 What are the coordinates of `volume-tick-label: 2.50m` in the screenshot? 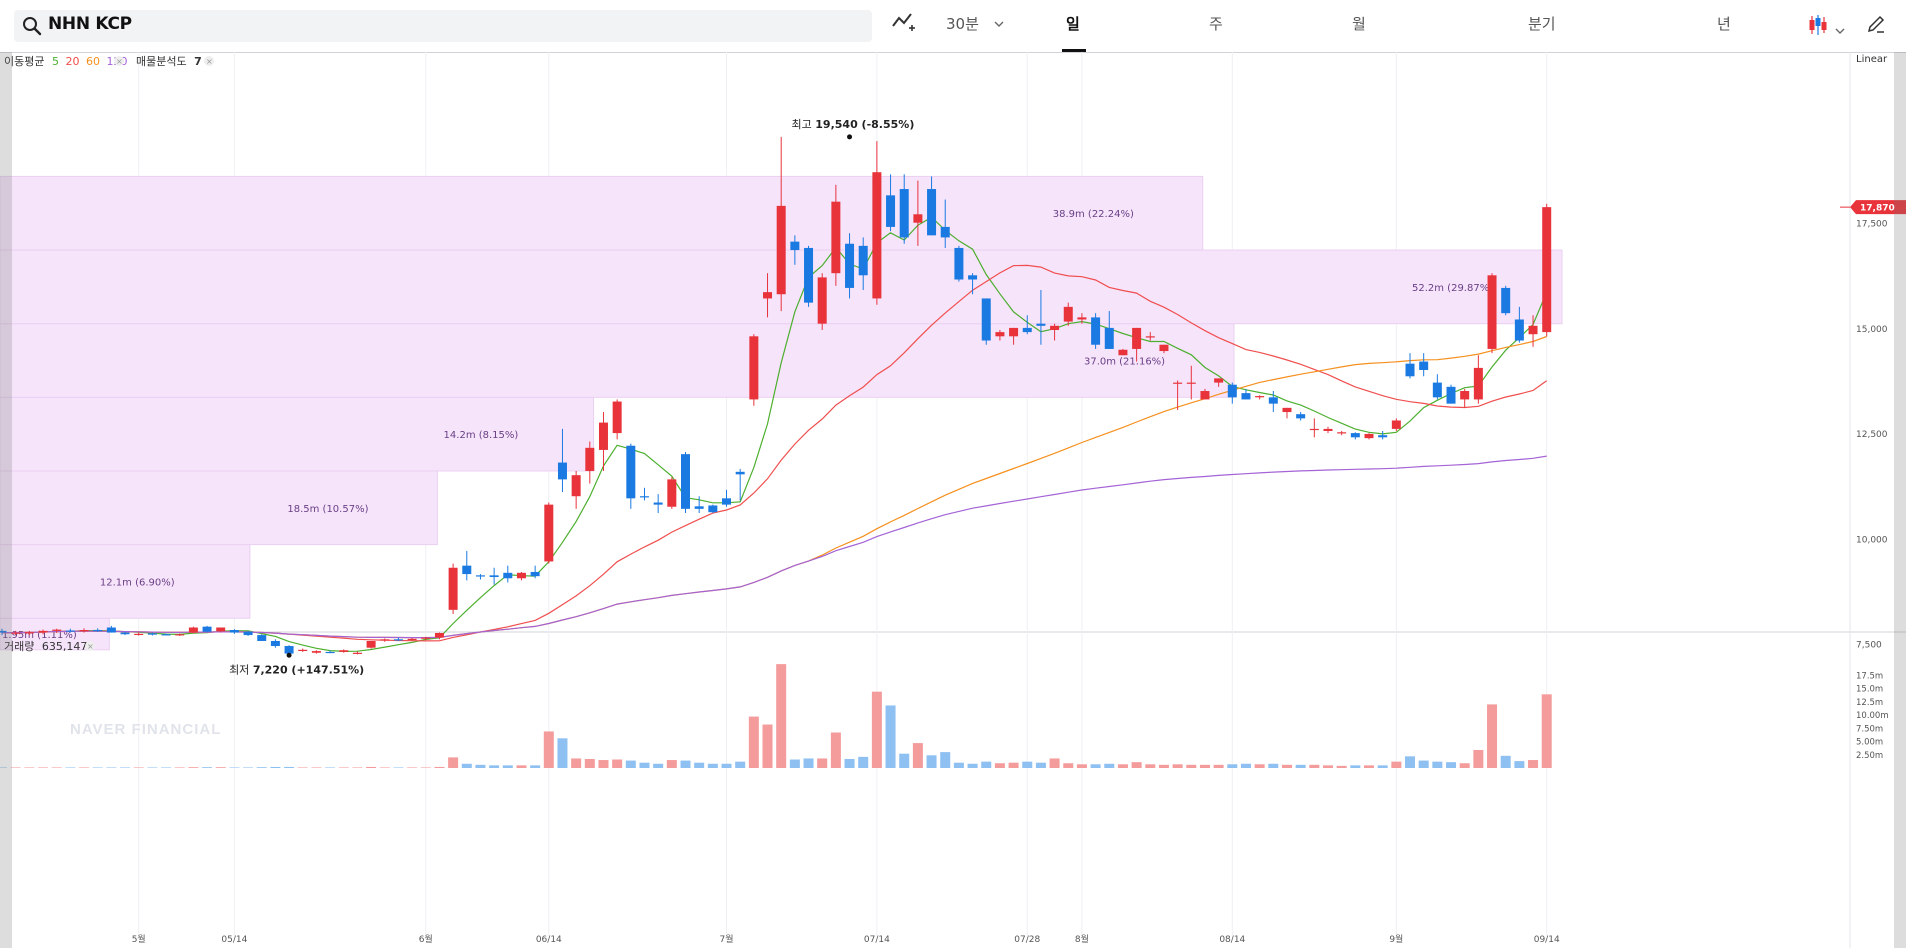 It's located at (1869, 756).